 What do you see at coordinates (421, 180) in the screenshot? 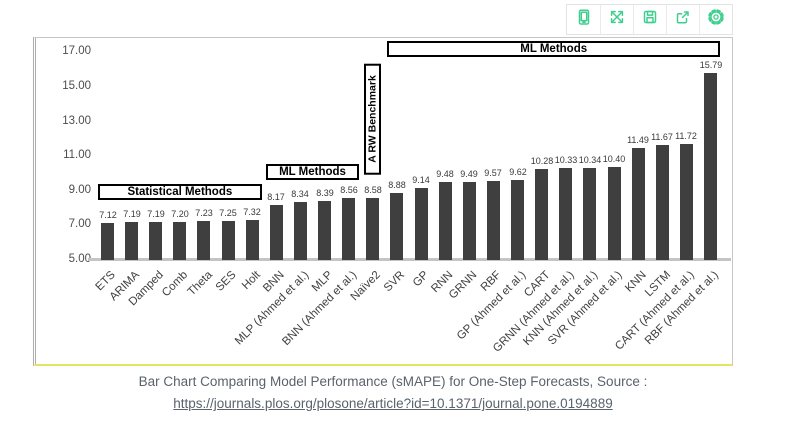
I see `bar-value-label: 9.14` at bounding box center [421, 180].